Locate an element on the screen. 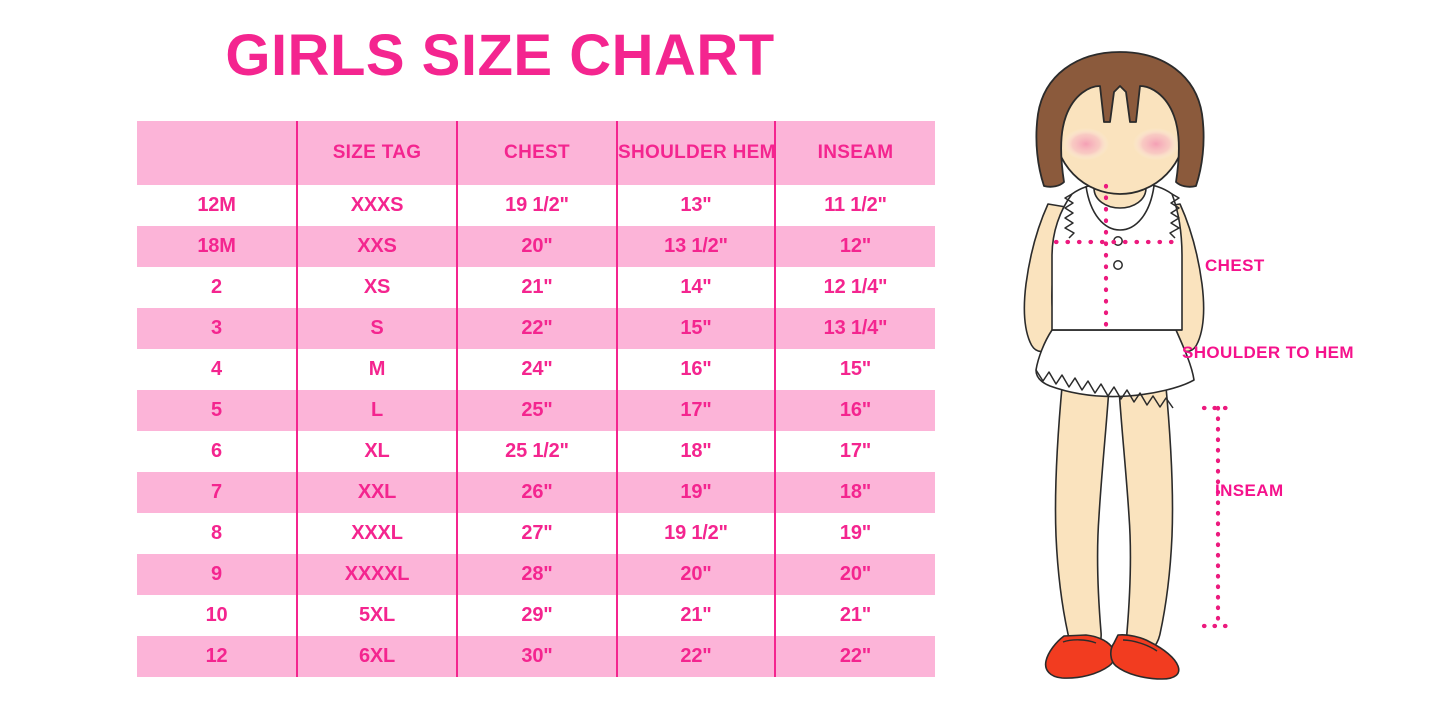 This screenshot has height=723, width=1445. table-cell-r7-c0: 7 is located at coordinates (217, 492).